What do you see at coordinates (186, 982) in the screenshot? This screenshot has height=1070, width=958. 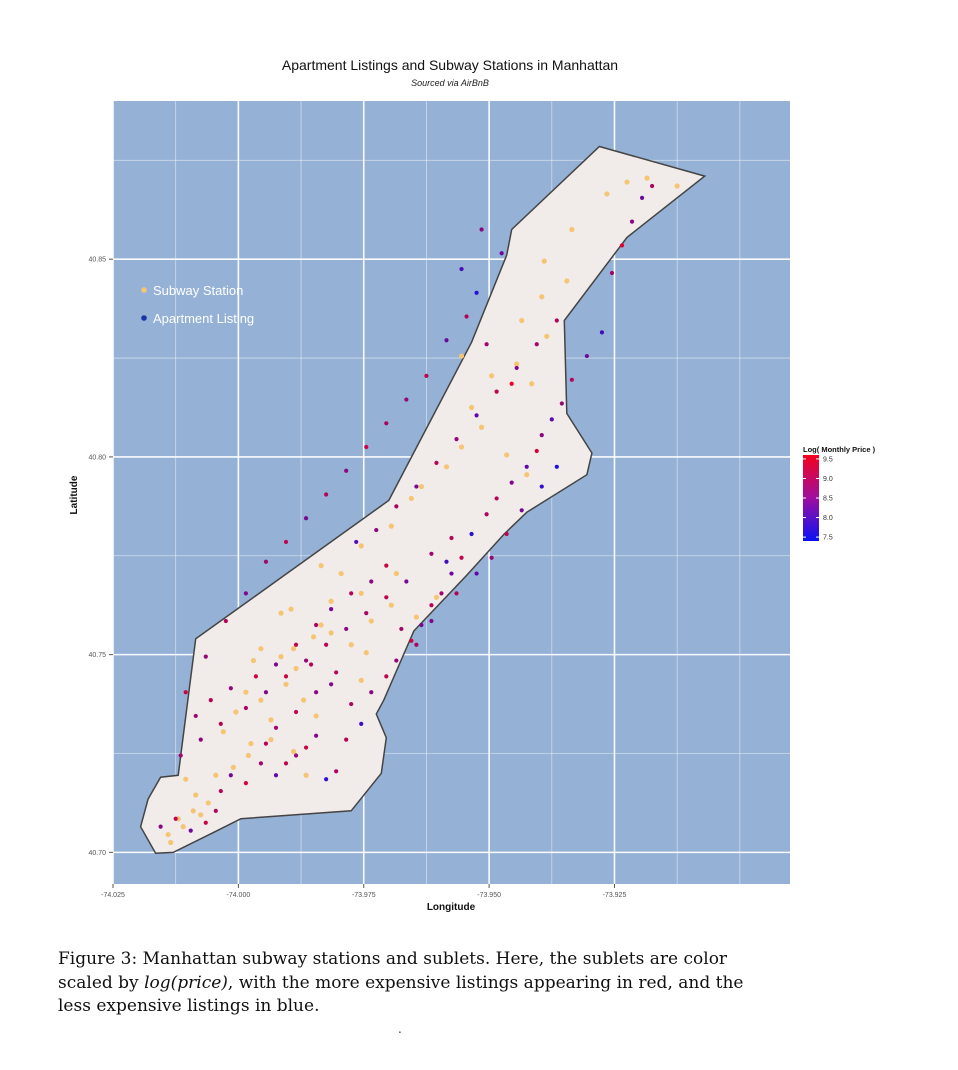 I see `caption-emphasis: log(price)` at bounding box center [186, 982].